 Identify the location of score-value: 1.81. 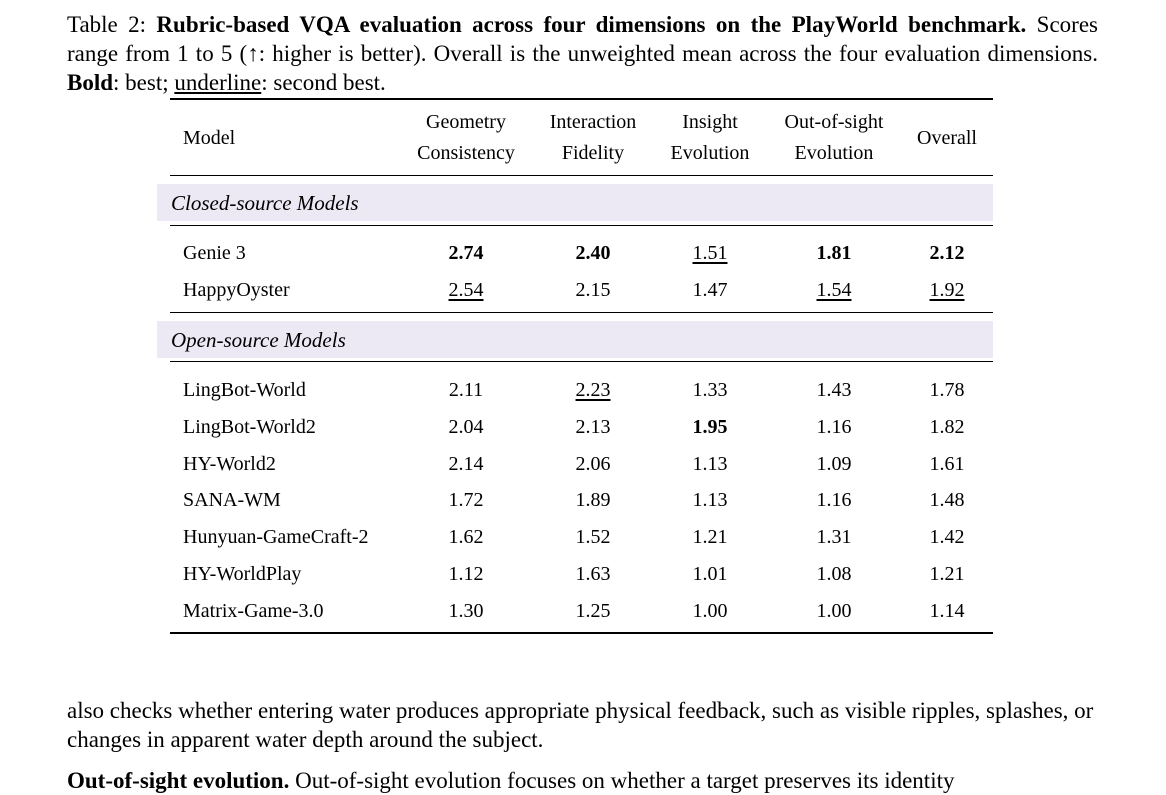
(834, 253).